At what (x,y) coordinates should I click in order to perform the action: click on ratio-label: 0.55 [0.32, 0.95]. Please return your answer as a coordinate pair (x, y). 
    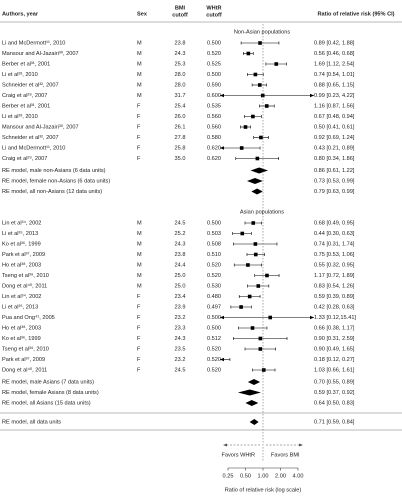
    Looking at the image, I should click on (334, 265).